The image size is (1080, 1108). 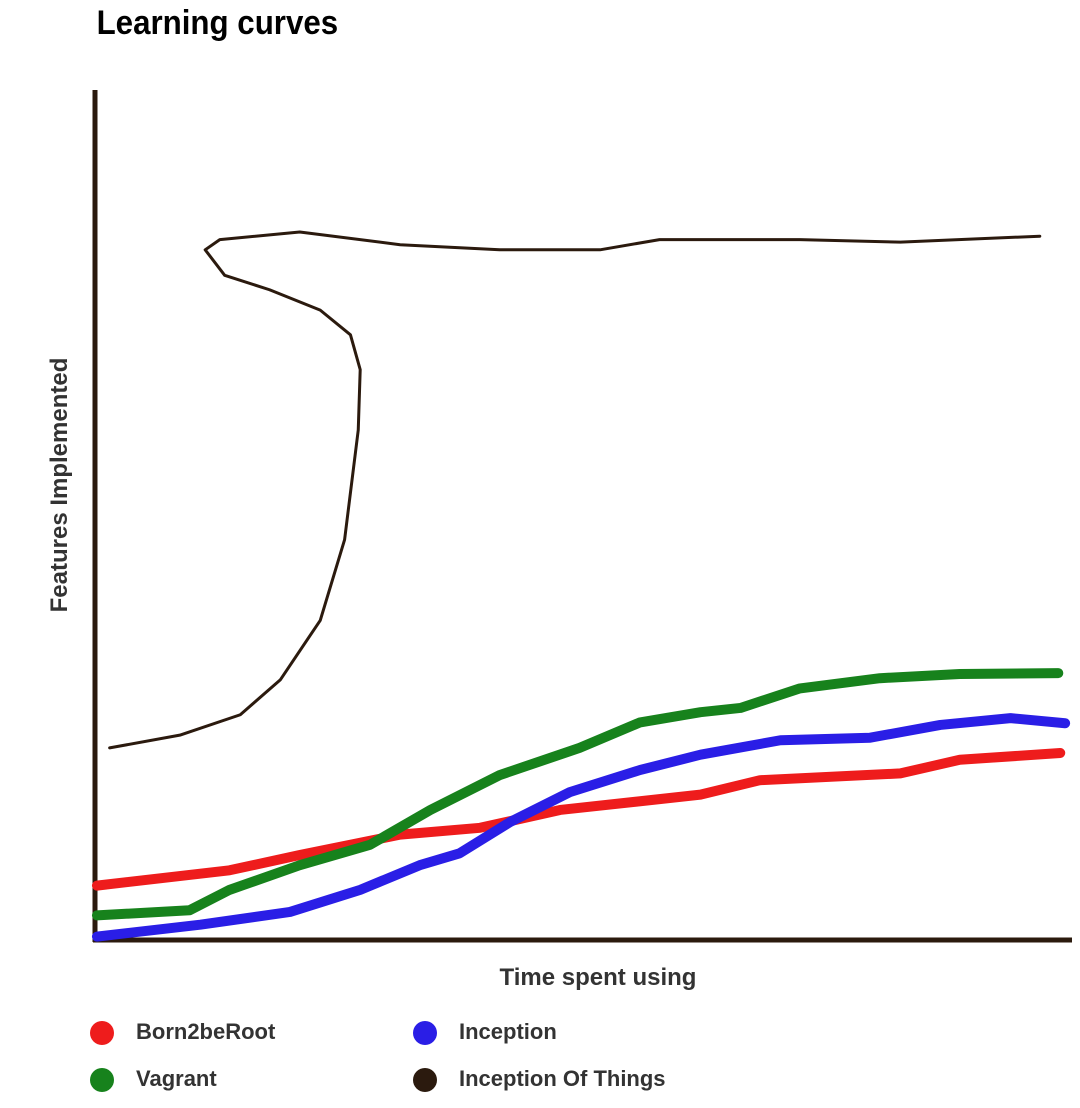 What do you see at coordinates (598, 977) in the screenshot?
I see `x-axis-label: Time spent using` at bounding box center [598, 977].